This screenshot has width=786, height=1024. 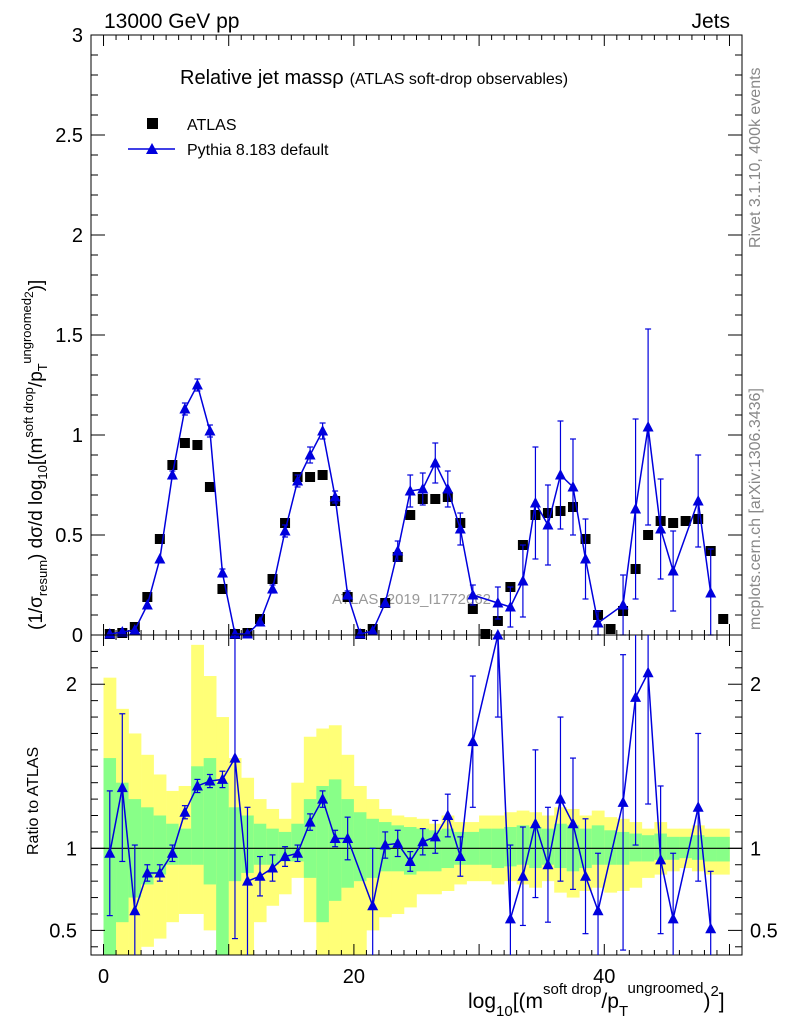 What do you see at coordinates (764, 931) in the screenshot?
I see `lower-y-tick-label-right: 0.5` at bounding box center [764, 931].